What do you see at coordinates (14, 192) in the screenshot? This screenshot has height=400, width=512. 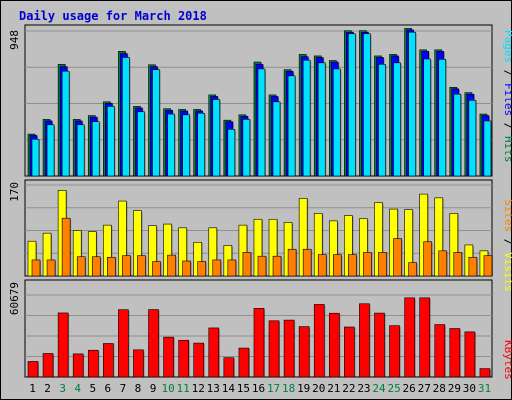 I see `y-axis-max-label-visits-sites: 170` at bounding box center [14, 192].